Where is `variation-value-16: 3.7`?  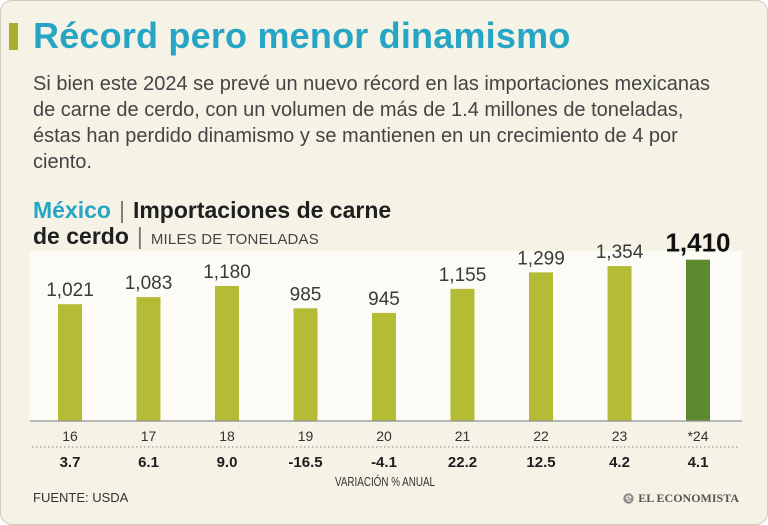
variation-value-16: 3.7 is located at coordinates (70, 462).